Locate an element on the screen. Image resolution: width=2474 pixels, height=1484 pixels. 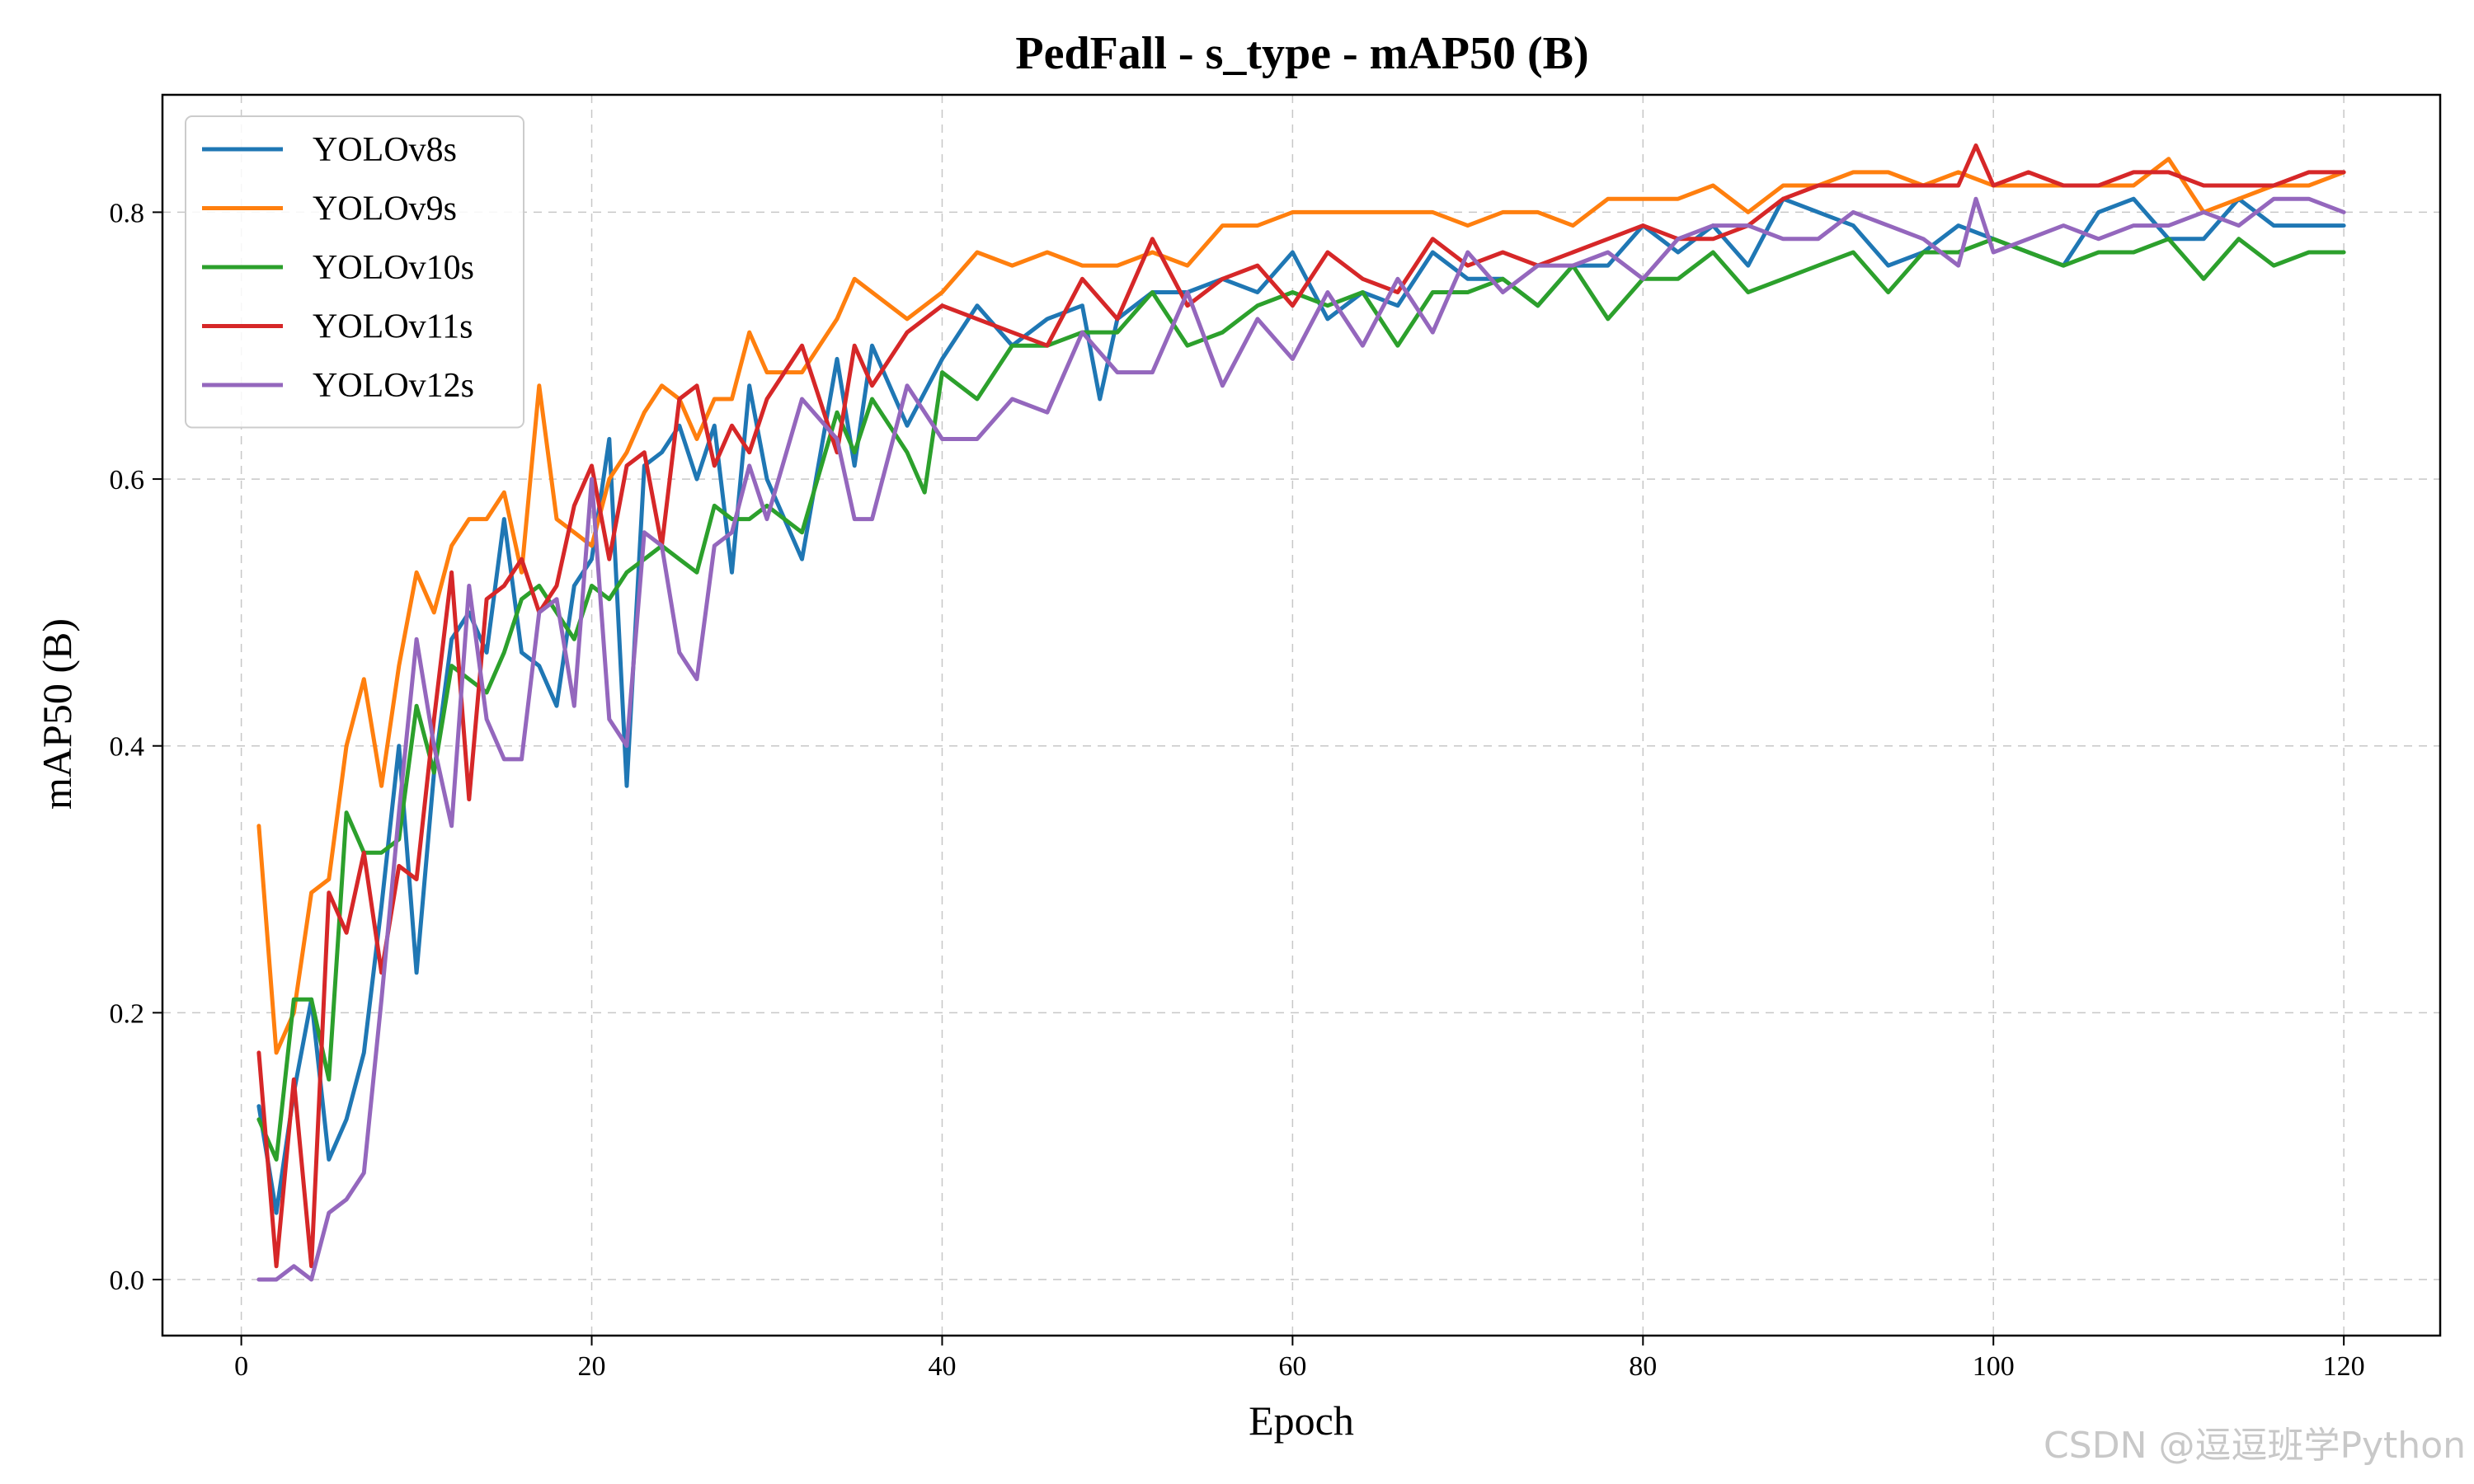
legend-label: YOLOv12s is located at coordinates (393, 386).